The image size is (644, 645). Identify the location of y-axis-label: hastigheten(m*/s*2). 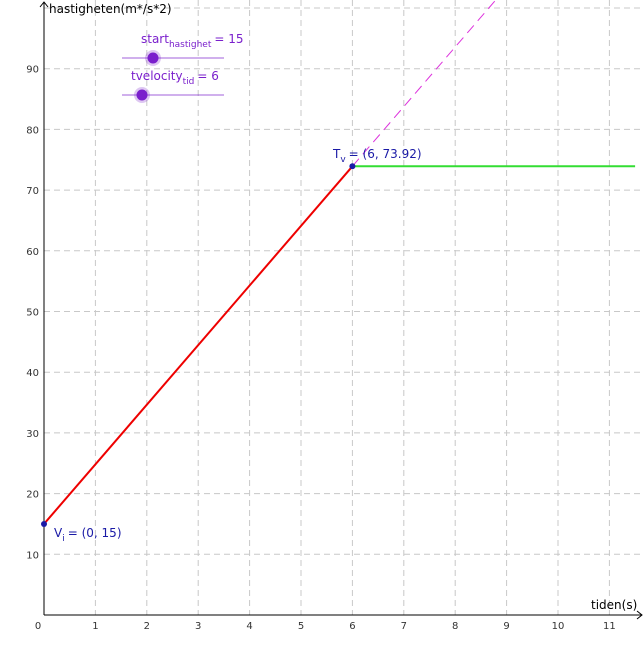
(110, 9).